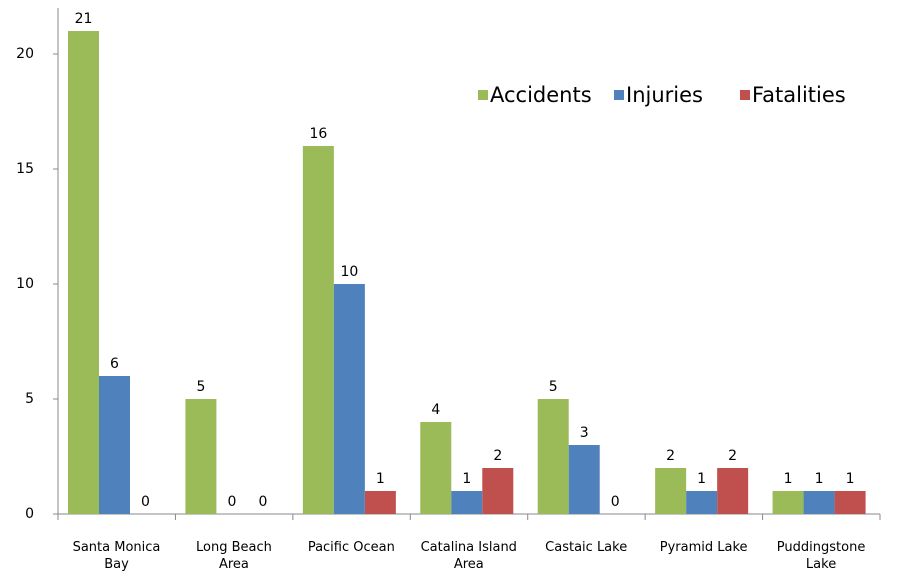  I want to click on x-tick-label: Pacific Ocean, so click(351, 547).